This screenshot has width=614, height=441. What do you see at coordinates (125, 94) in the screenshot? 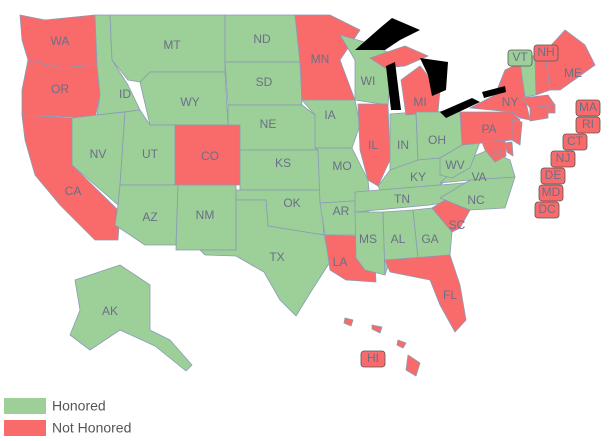
I see `state-label: ID` at bounding box center [125, 94].